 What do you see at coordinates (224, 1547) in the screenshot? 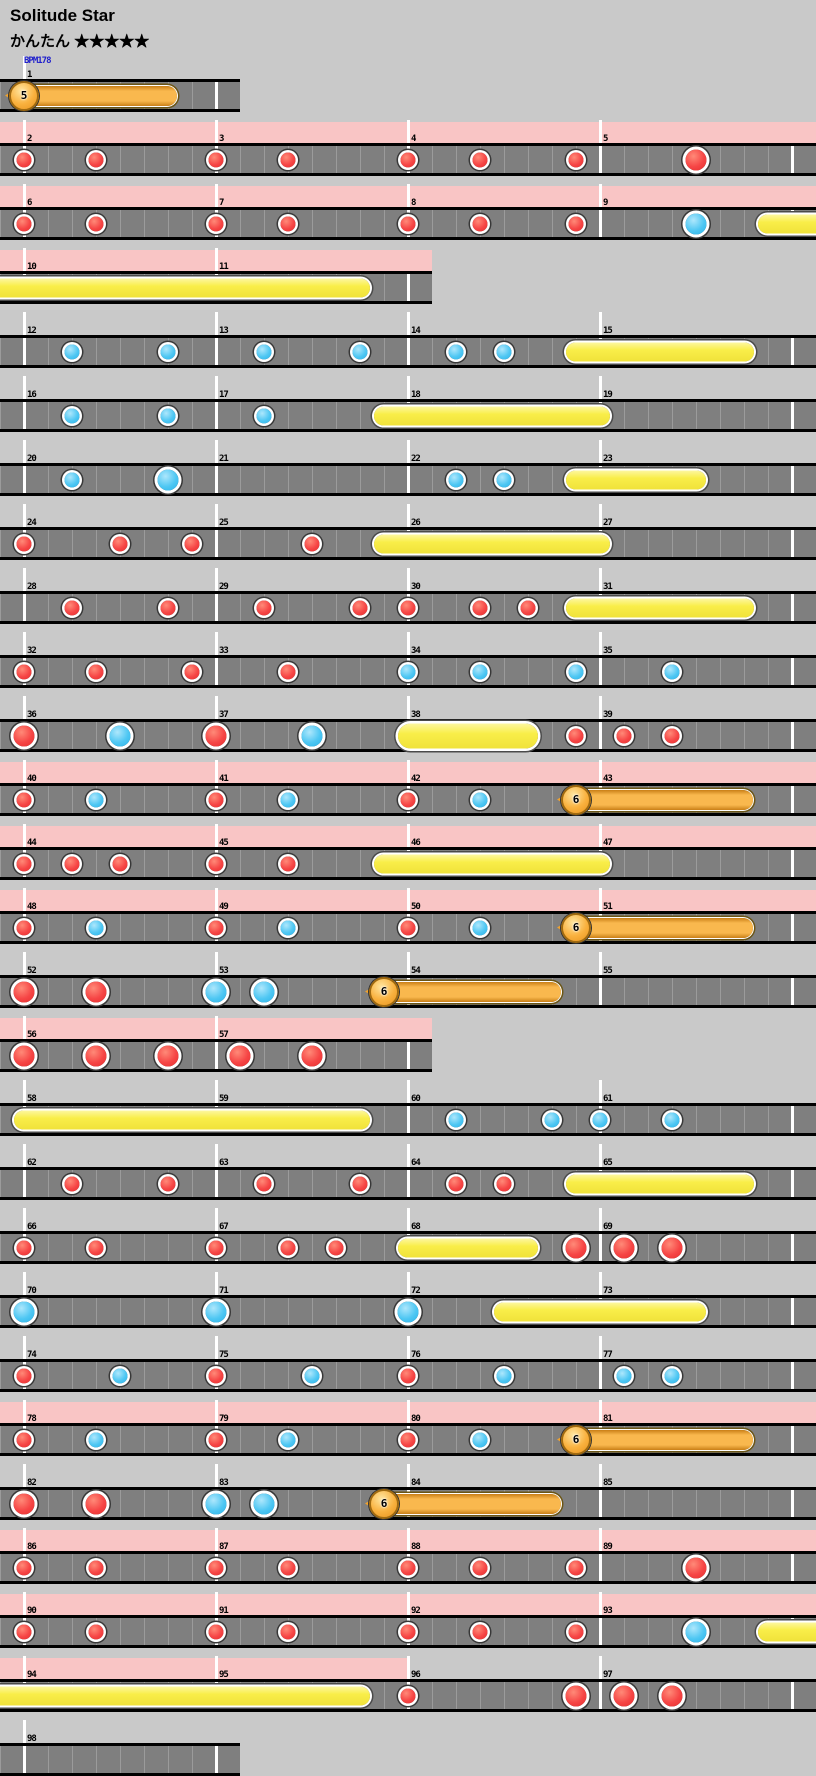
I see `measure-number: 87` at bounding box center [224, 1547].